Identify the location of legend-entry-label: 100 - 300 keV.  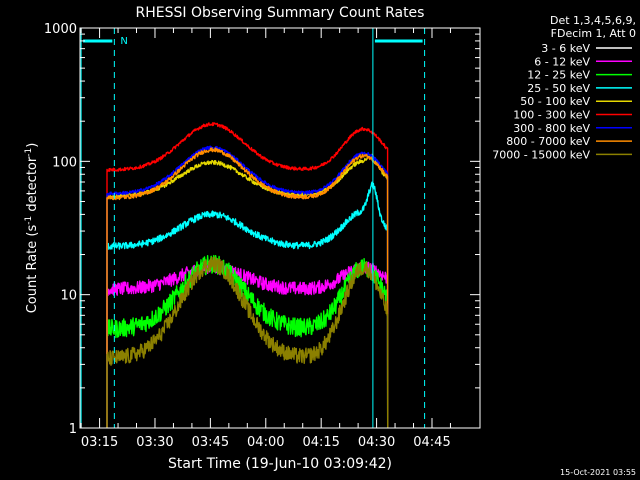
(551, 115).